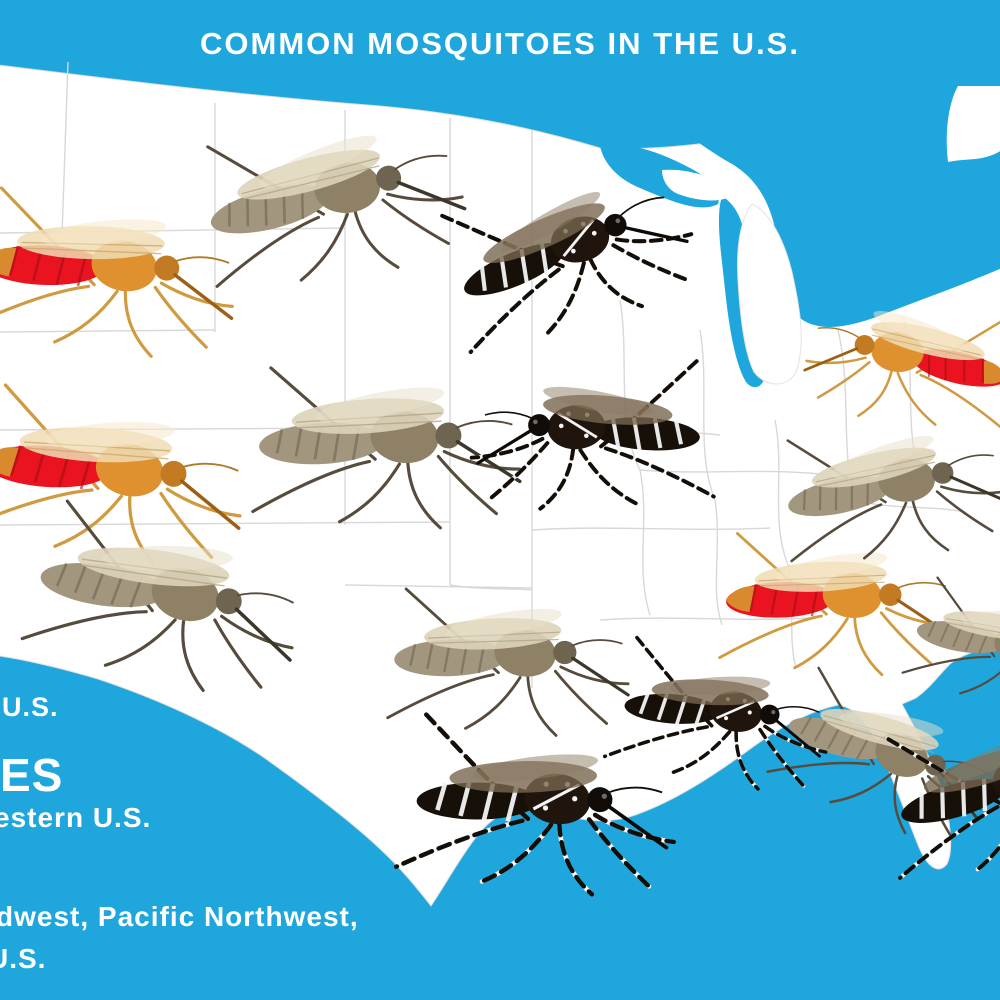 This screenshot has height=1000, width=1000. What do you see at coordinates (699, 185) in the screenshot?
I see `upper-peninsula` at bounding box center [699, 185].